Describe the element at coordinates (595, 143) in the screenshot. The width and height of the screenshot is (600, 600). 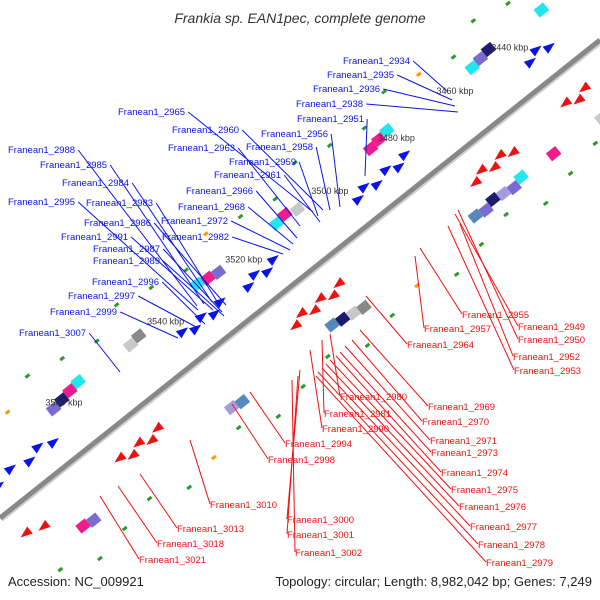
I see `feature-mark-36-box` at that location.